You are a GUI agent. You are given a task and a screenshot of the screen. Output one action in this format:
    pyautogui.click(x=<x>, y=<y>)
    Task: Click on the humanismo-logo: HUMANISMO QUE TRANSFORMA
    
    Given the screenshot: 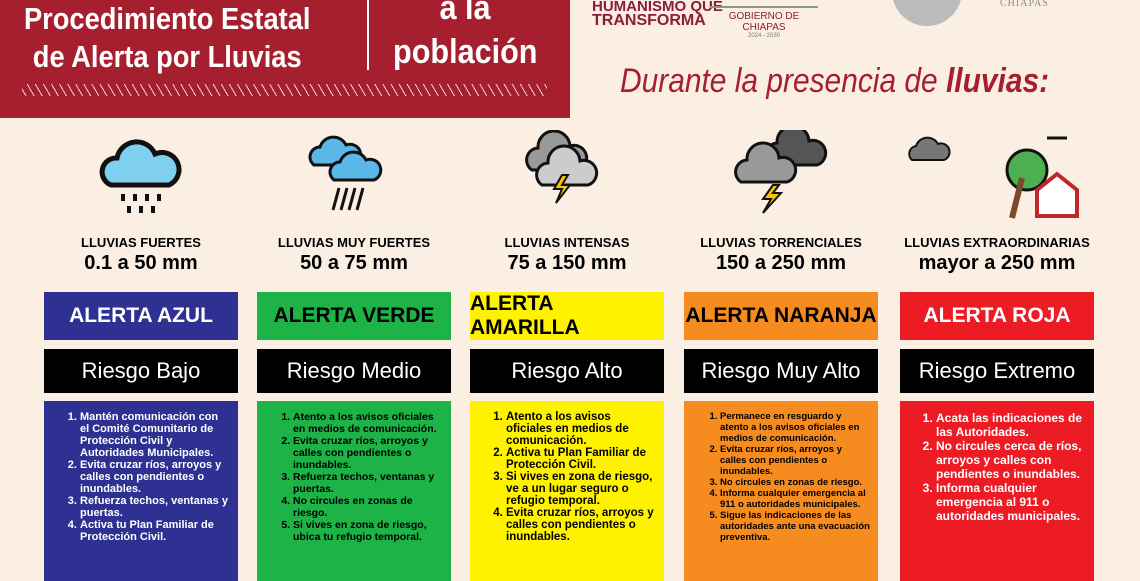 What is the action you would take?
    pyautogui.click(x=657, y=14)
    